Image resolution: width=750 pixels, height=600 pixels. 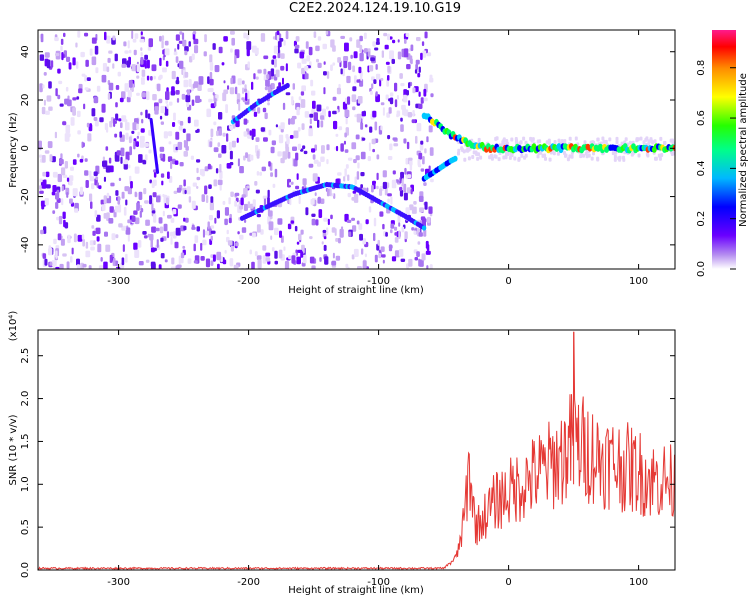 I want to click on colorbar-label: Normalized spectral amplitude, so click(x=743, y=150).